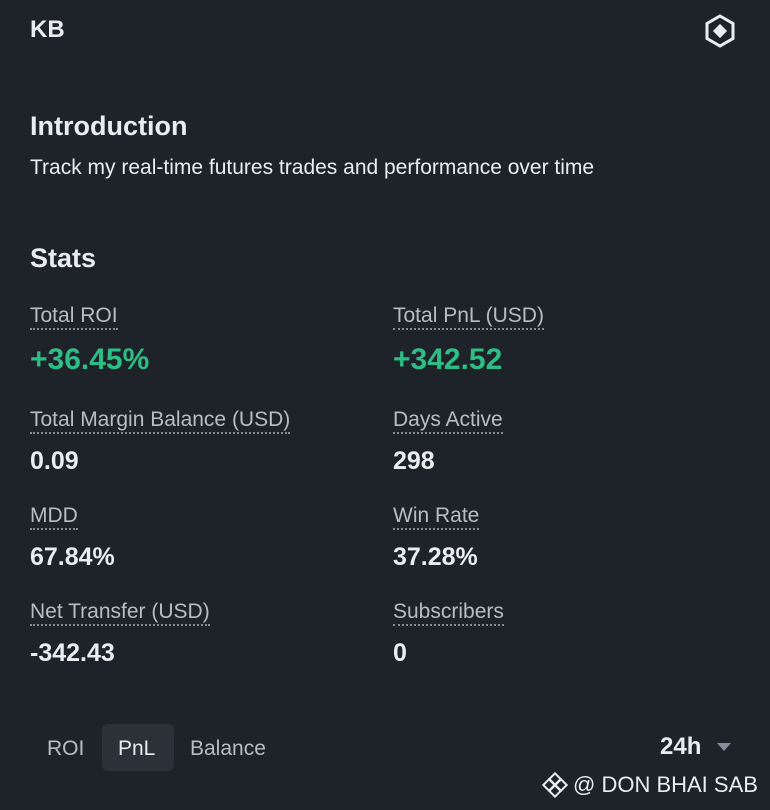 The image size is (770, 810). Describe the element at coordinates (63, 258) in the screenshot. I see `stats-title: Stats` at that location.